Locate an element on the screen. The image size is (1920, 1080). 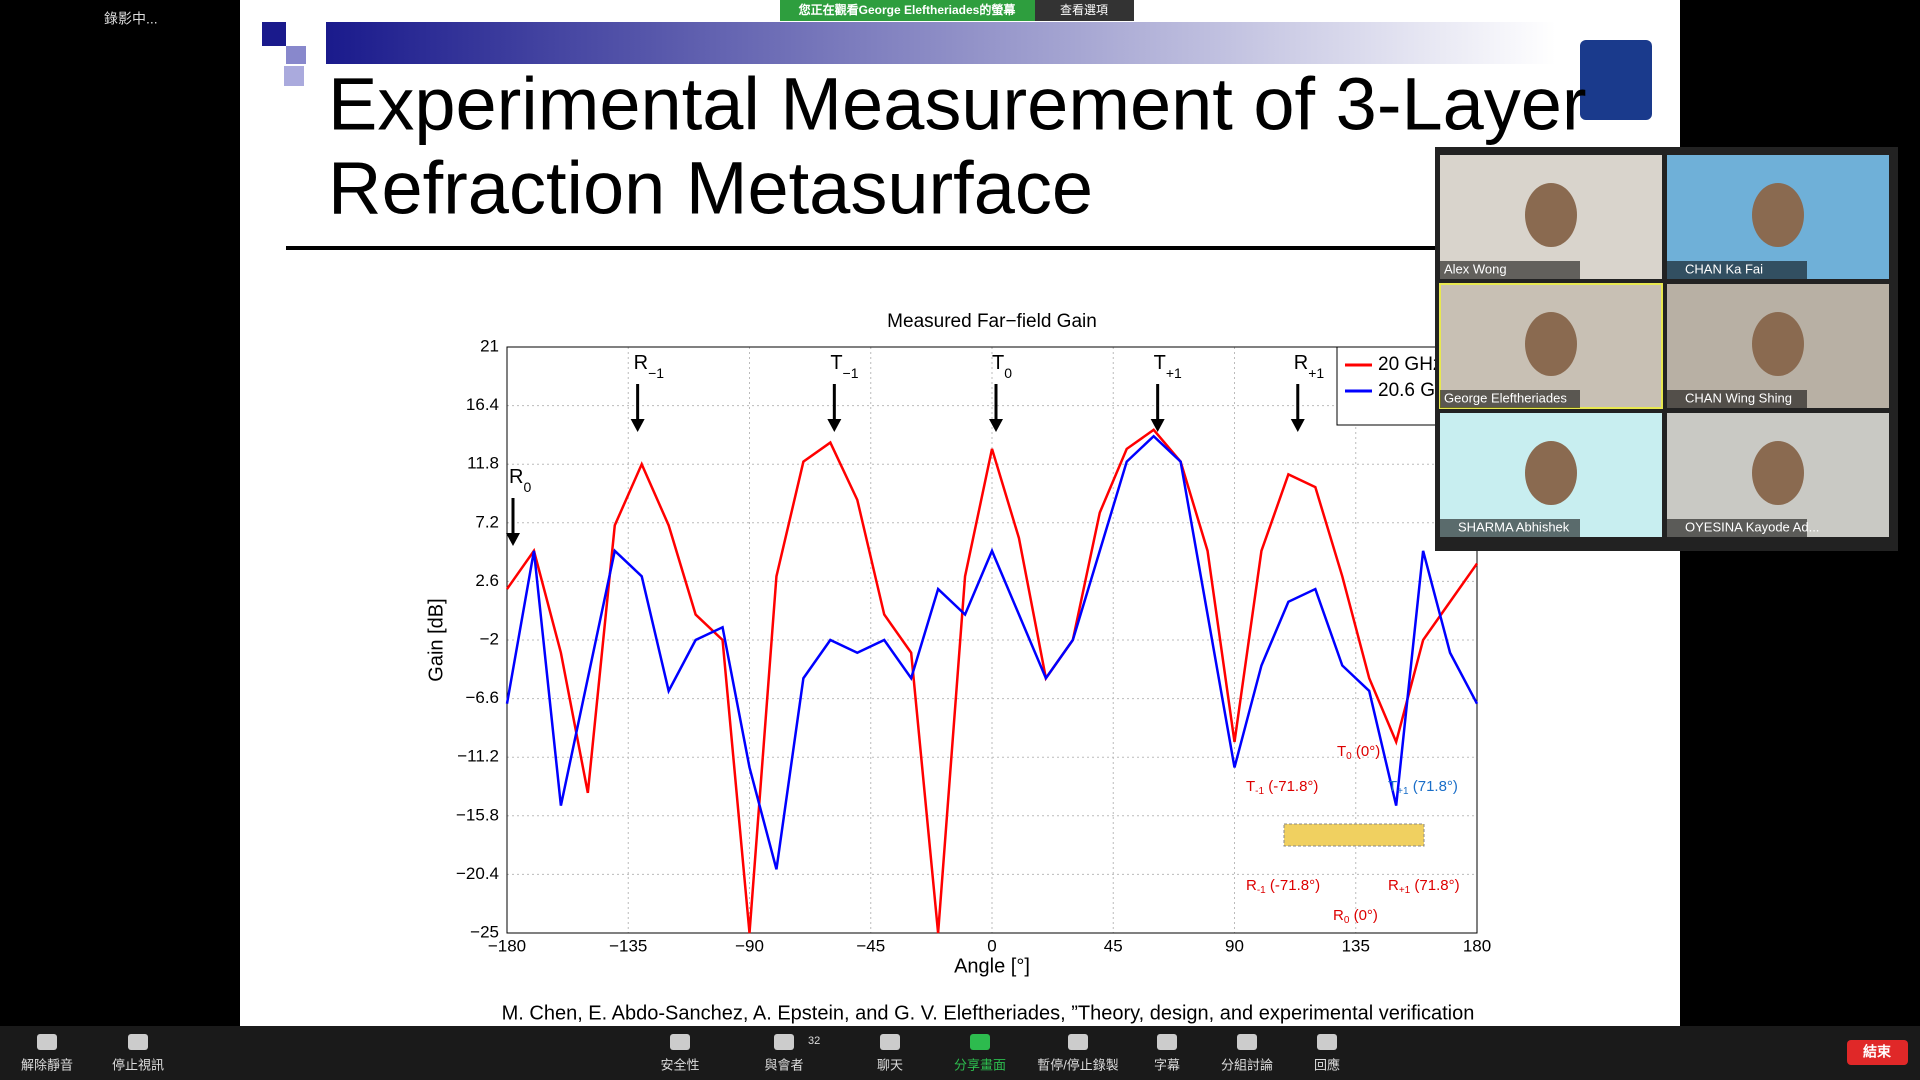
toolbar-label: 回應 is located at coordinates (1327, 1064).